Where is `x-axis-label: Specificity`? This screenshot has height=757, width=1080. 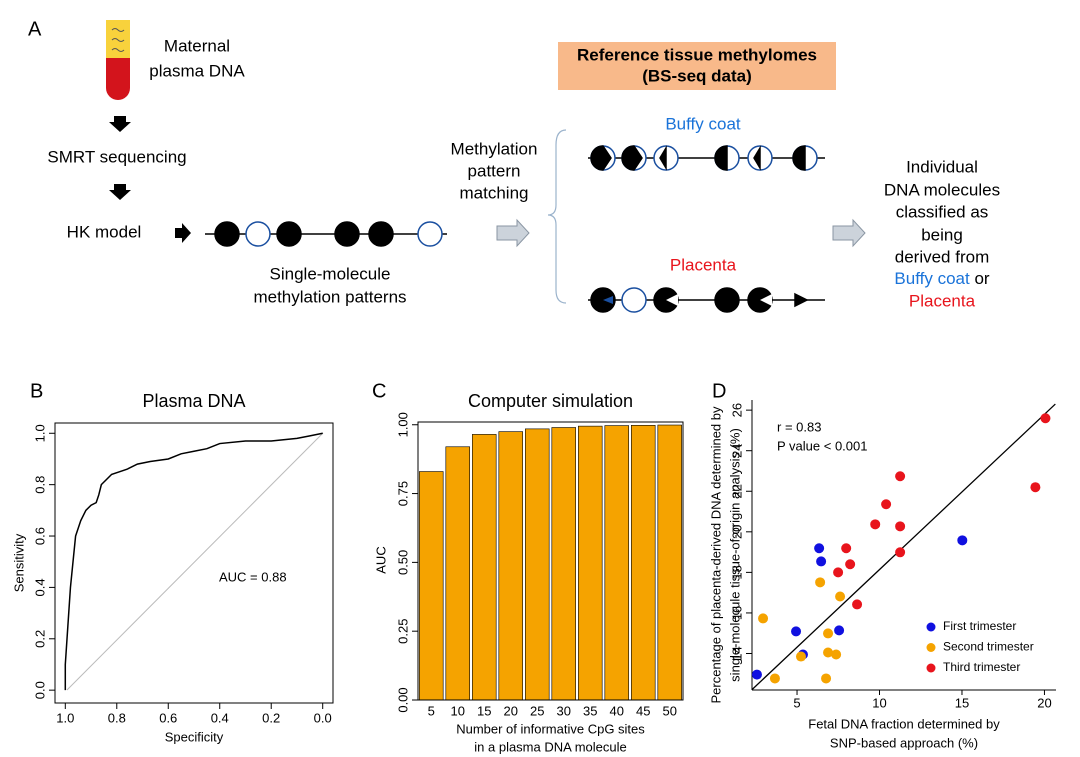 x-axis-label: Specificity is located at coordinates (194, 736).